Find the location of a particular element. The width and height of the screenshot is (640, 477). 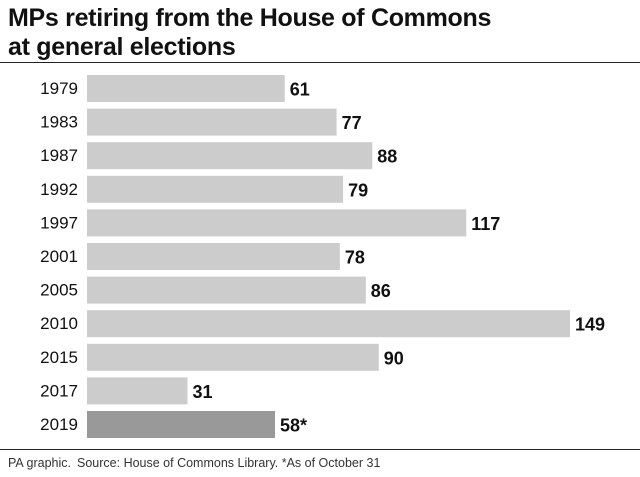

category-label-2005: 2005 is located at coordinates (59, 290).